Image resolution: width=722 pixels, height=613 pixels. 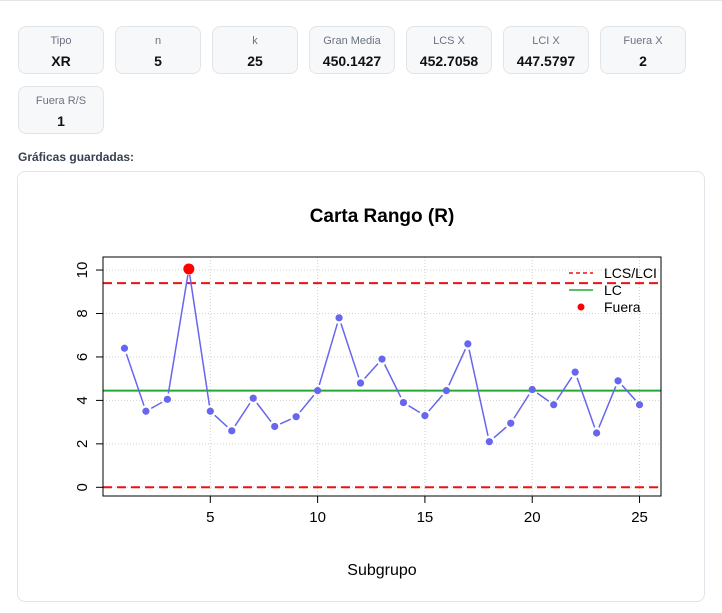 What do you see at coordinates (546, 50) in the screenshot?
I see `stat-card-lci-x: LCI X 447.5797` at bounding box center [546, 50].